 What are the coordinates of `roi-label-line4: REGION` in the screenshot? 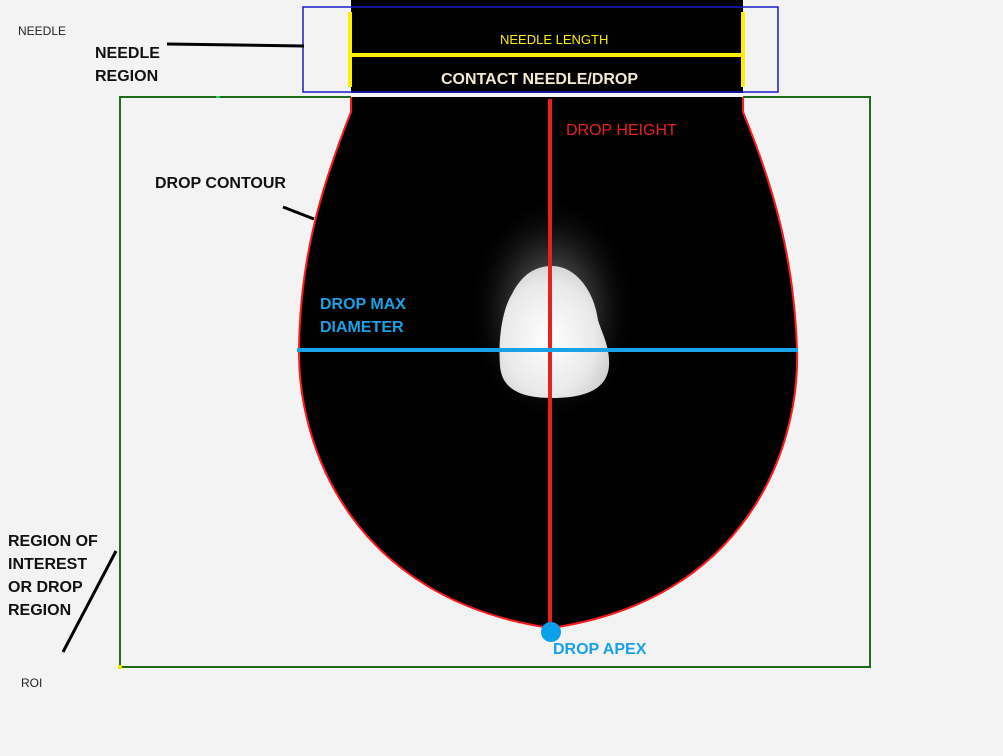 It's located at (40, 610).